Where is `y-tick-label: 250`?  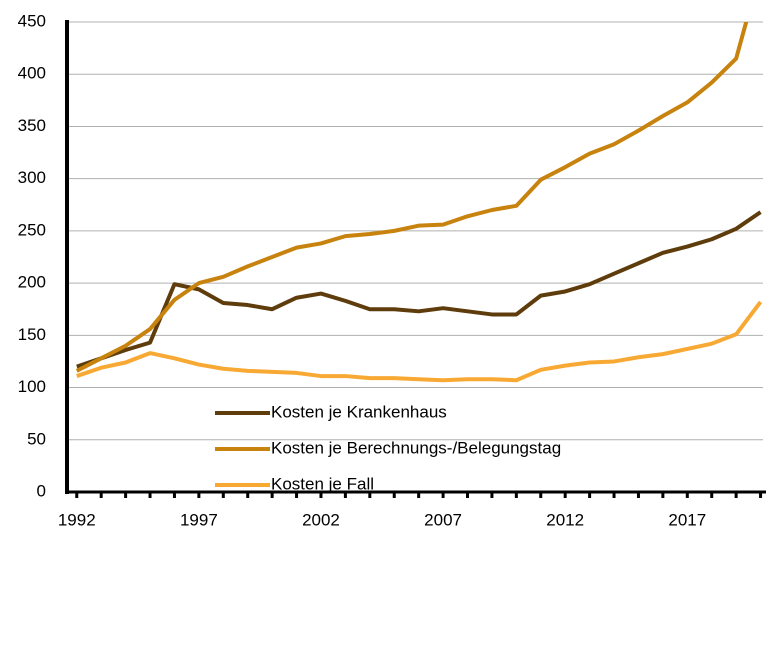 y-tick-label: 250 is located at coordinates (32, 229).